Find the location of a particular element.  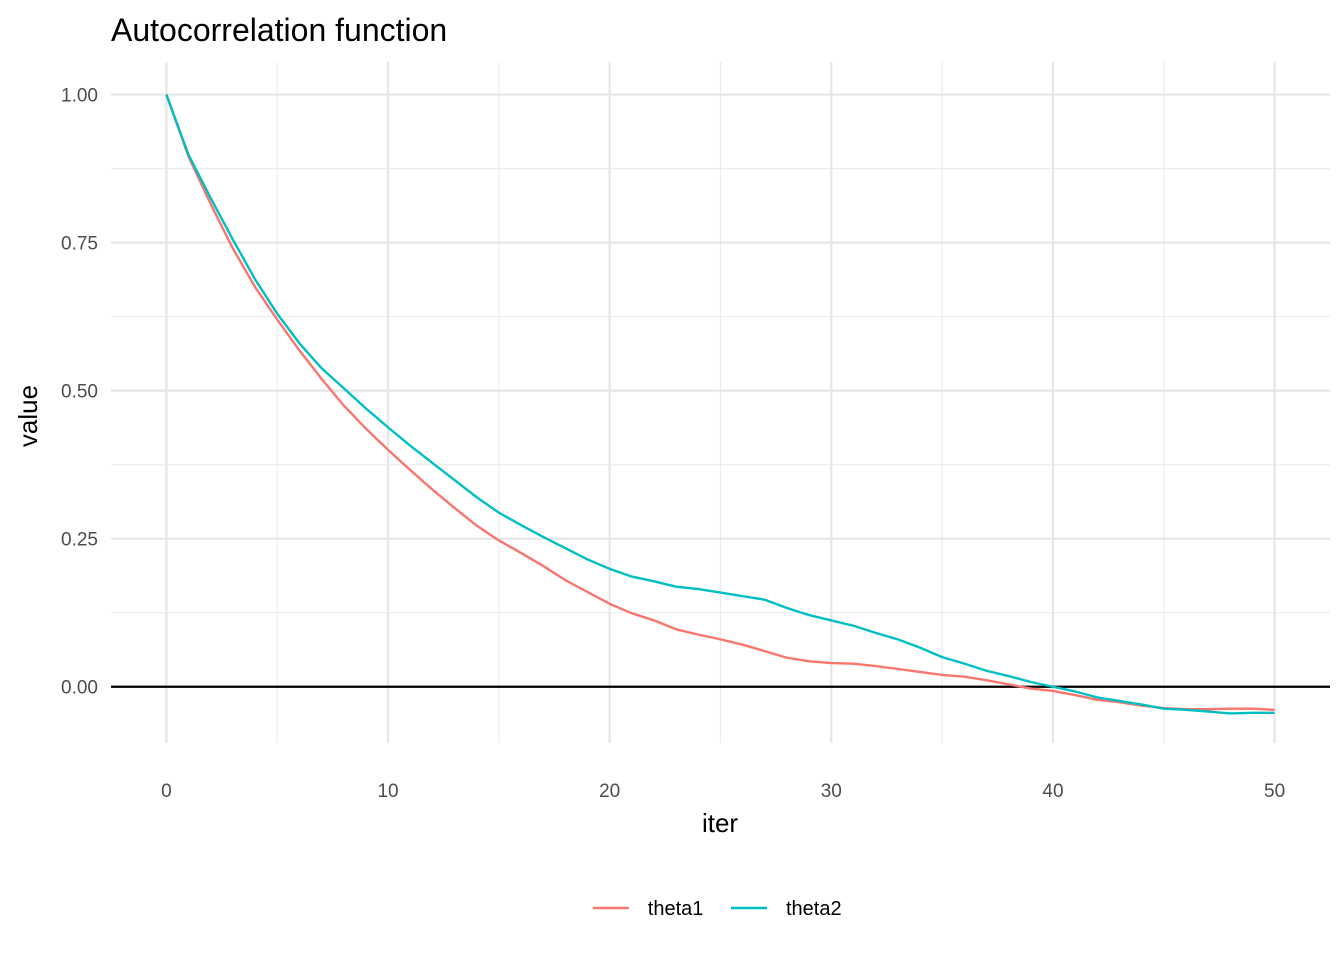

x-tick-label: 0 is located at coordinates (166, 791).